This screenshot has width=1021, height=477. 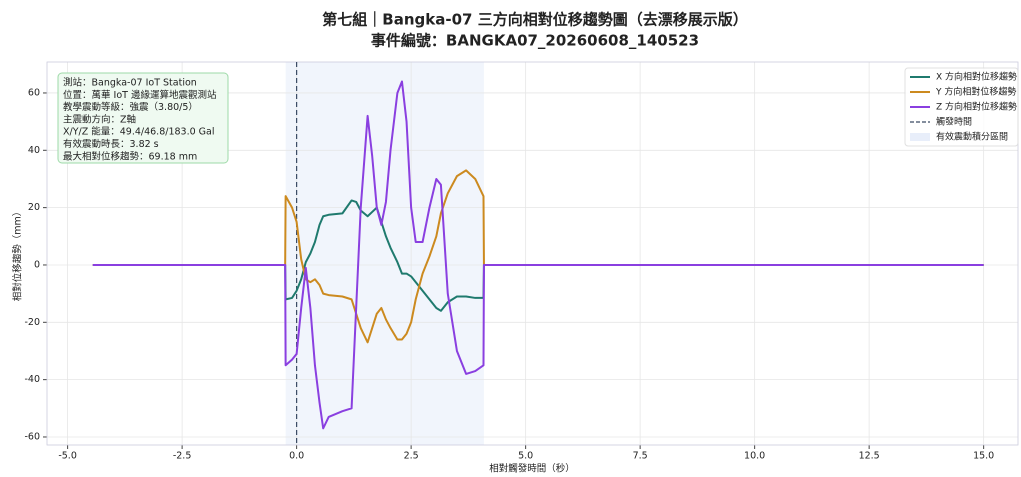 What do you see at coordinates (182, 456) in the screenshot?
I see `x-tick-label: -2.5` at bounding box center [182, 456].